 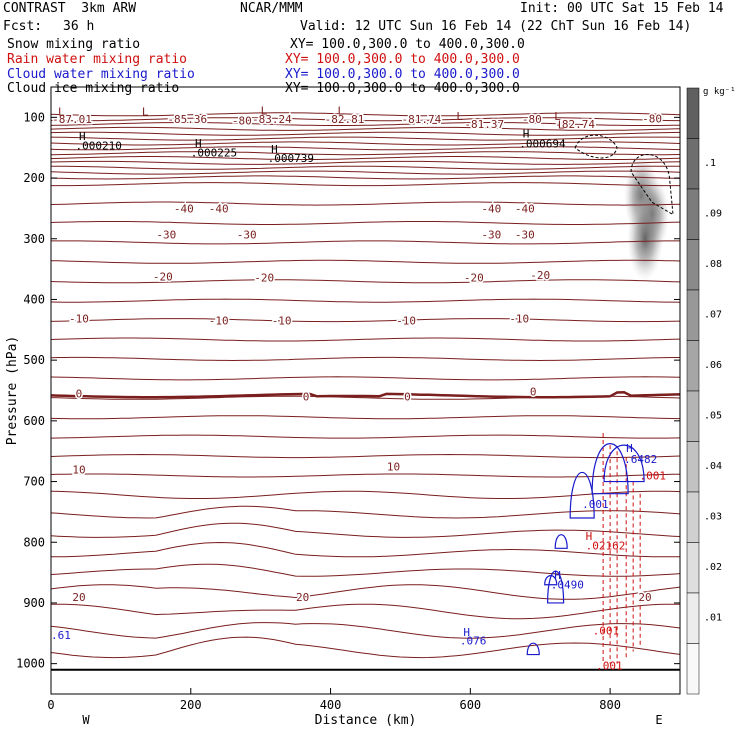 What do you see at coordinates (407, 44) in the screenshot?
I see `field-0-xy: XY= 100.0,300.0 to 400.0,300.0` at bounding box center [407, 44].